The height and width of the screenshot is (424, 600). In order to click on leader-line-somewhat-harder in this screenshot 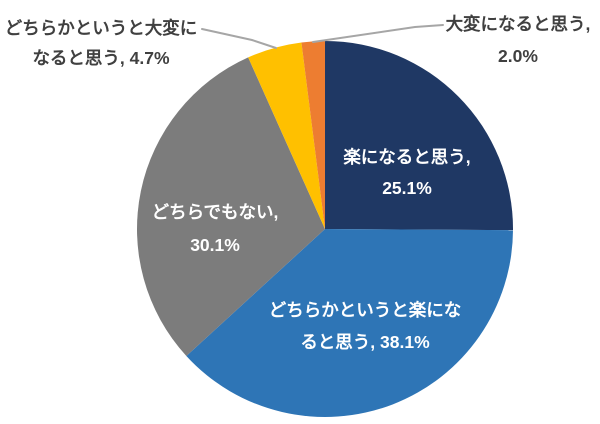, I will do `click(239, 38)`.